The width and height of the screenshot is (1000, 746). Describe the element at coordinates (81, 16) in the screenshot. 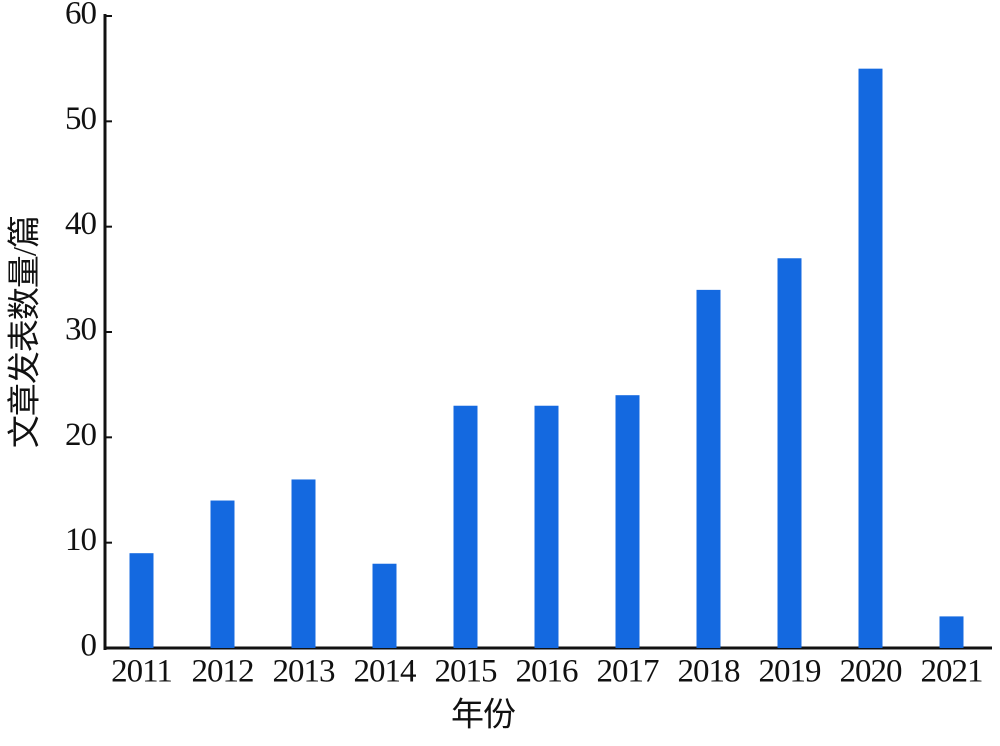

I see `y-tick-label: 60` at that location.